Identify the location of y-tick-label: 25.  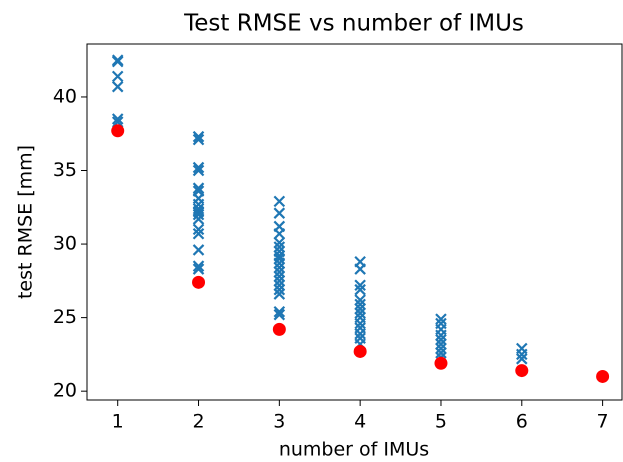
(65, 317).